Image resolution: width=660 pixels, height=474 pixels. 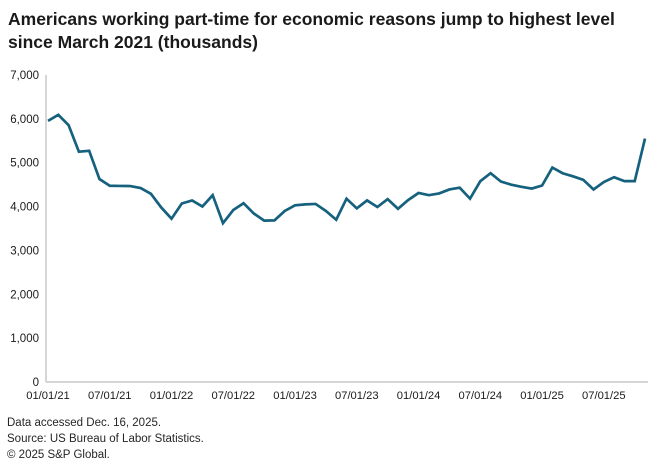 What do you see at coordinates (84, 423) in the screenshot?
I see `footnote-accessed: Data accessed Dec. 16, 2025.` at bounding box center [84, 423].